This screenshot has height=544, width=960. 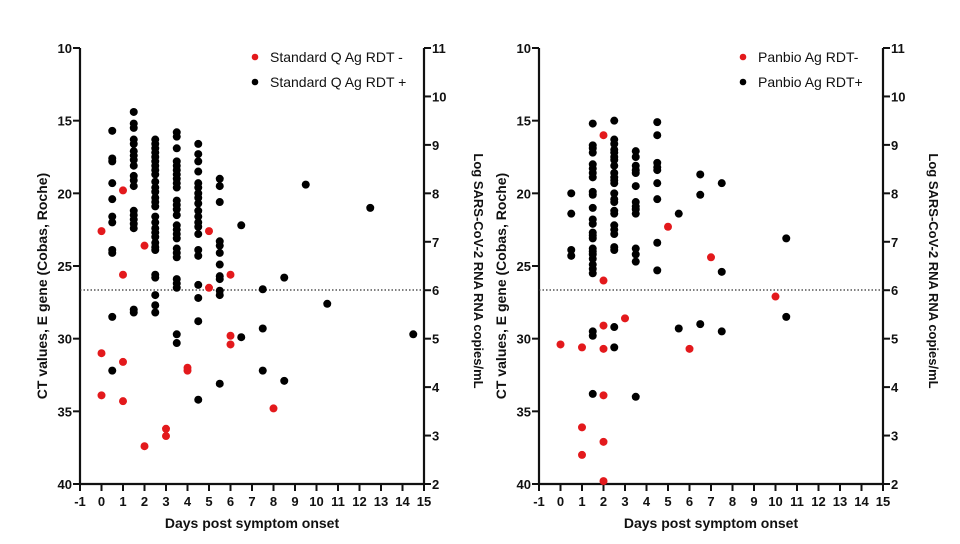 What do you see at coordinates (810, 82) in the screenshot?
I see `legend-label: Panbio Ag RDT+` at bounding box center [810, 82].